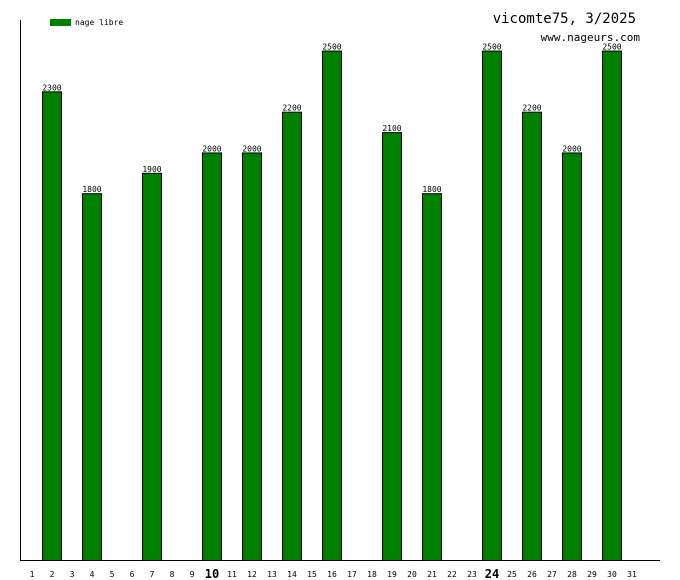  I want to click on value-label-day-28: 2000, so click(571, 148).